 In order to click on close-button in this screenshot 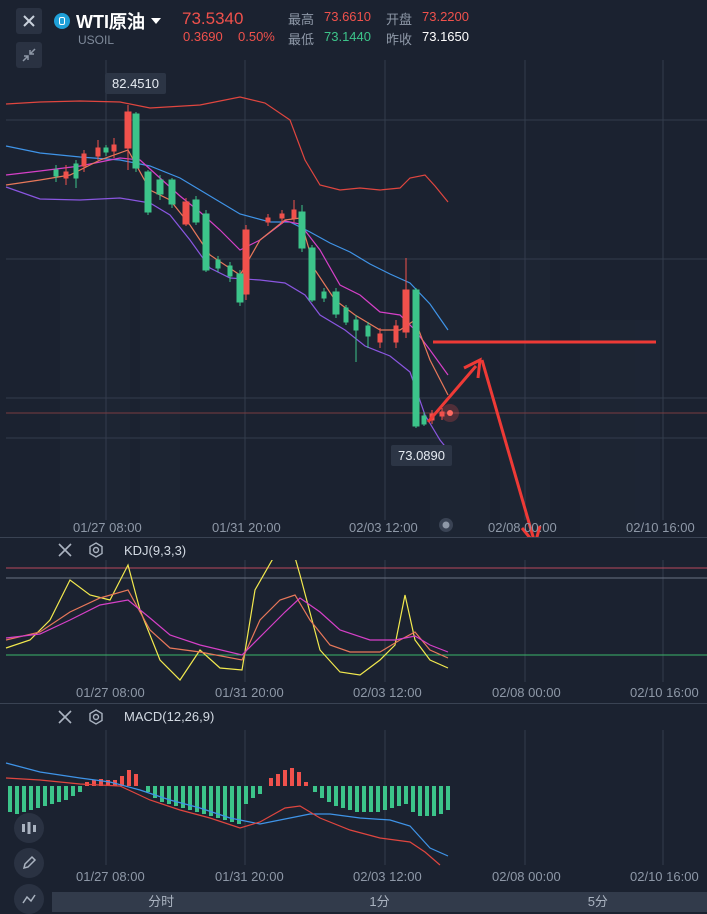, I will do `click(29, 21)`.